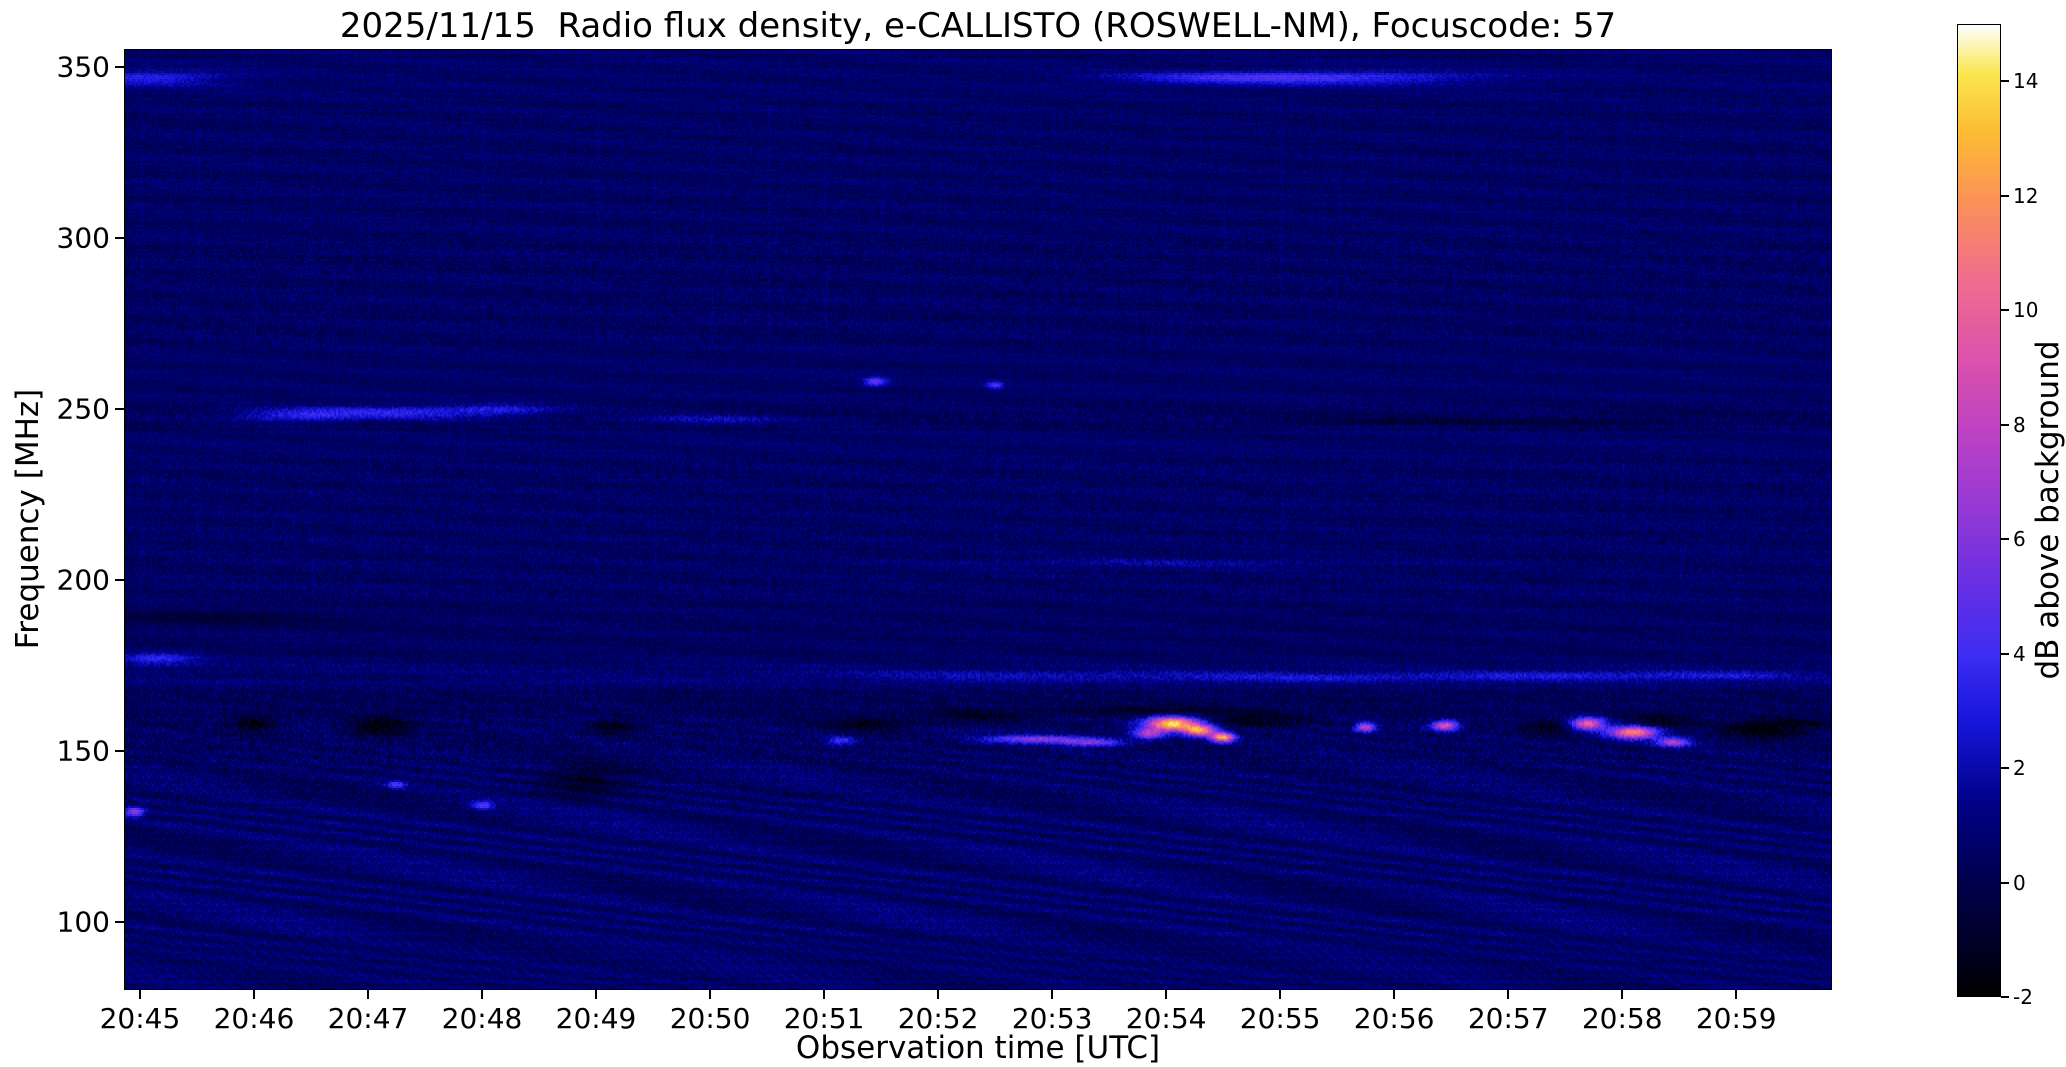  I want to click on colorbar-label: dB above background, so click(2048, 510).